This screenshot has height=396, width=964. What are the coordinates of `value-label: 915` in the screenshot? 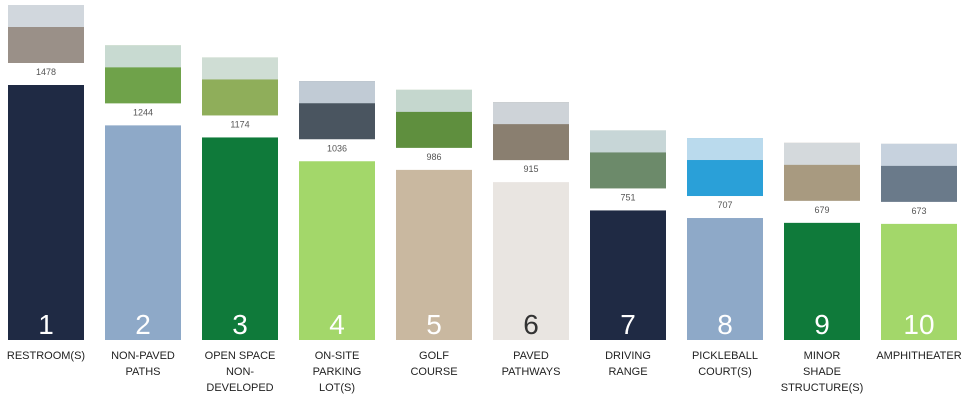 It's located at (530, 169).